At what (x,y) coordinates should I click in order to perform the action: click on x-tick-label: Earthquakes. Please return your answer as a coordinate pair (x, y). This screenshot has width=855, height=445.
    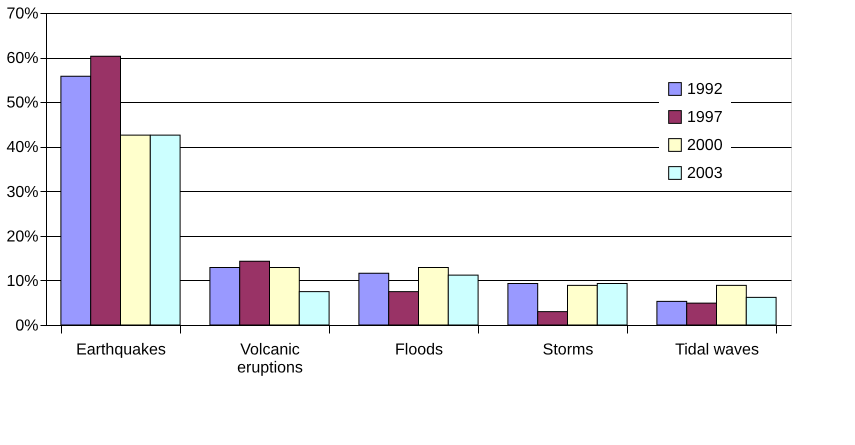
    Looking at the image, I should click on (121, 350).